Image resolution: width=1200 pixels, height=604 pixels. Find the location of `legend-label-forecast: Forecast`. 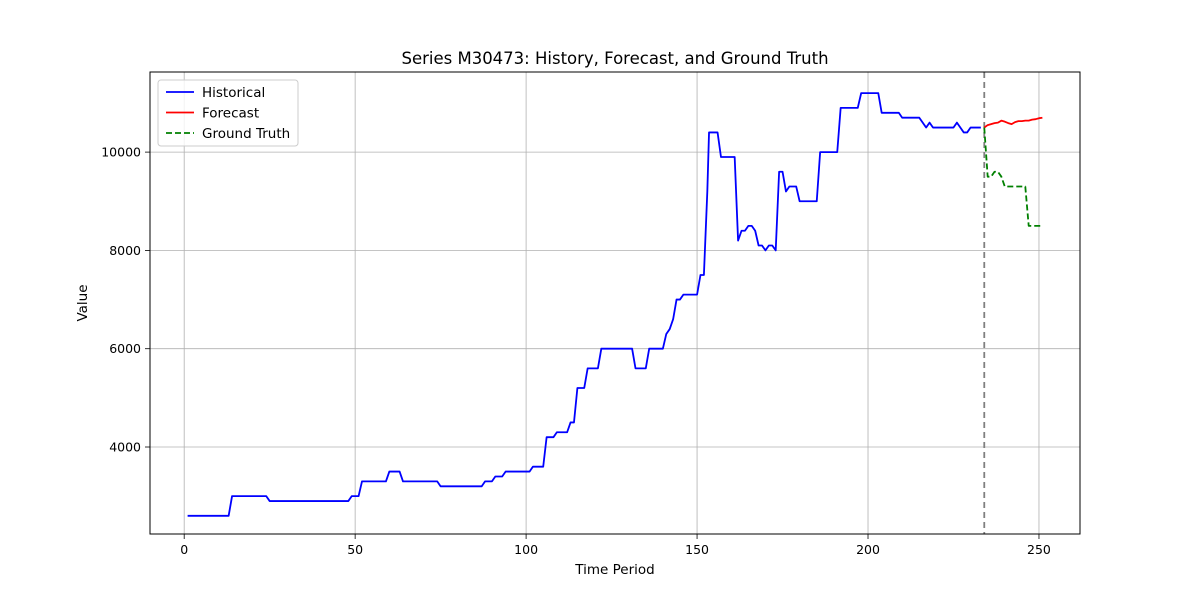

legend-label-forecast: Forecast is located at coordinates (230, 114).